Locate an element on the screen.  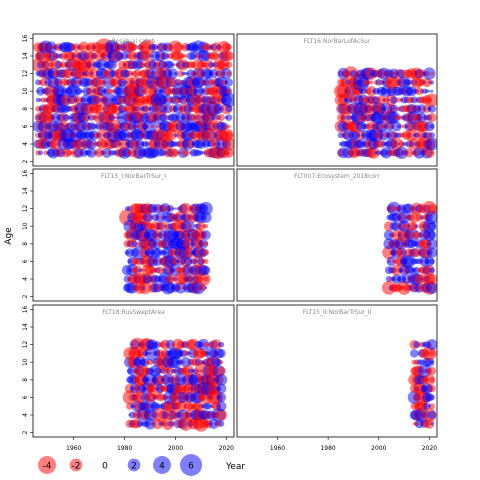
y-tick-label: 10 is located at coordinates (25, 226).